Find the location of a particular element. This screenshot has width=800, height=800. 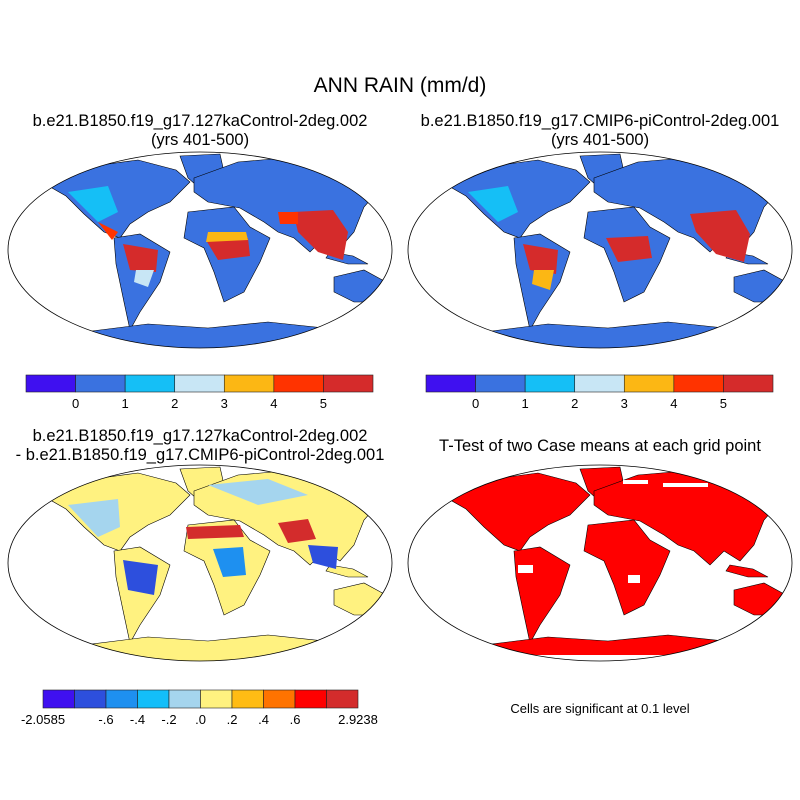

map-case2 is located at coordinates (600, 250).